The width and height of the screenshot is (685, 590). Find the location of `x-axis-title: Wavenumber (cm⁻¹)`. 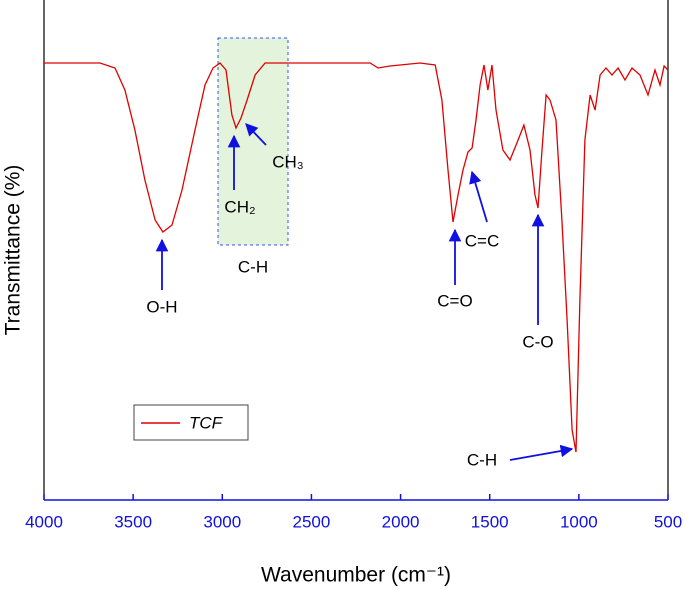

x-axis-title: Wavenumber (cm⁻¹) is located at coordinates (356, 575).